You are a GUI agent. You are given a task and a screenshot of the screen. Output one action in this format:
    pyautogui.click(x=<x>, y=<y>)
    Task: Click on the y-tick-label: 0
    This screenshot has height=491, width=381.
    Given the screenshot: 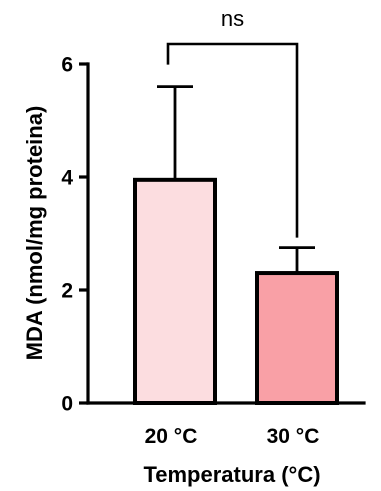 What is the action you would take?
    pyautogui.click(x=67, y=404)
    